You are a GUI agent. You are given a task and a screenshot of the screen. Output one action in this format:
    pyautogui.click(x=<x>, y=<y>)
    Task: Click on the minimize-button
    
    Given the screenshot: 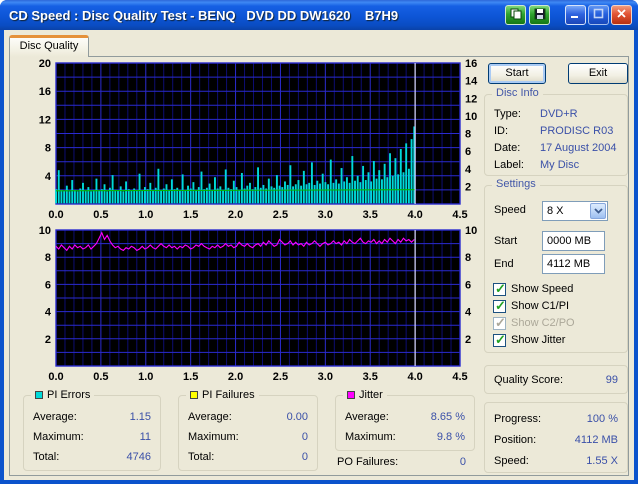 What is the action you would take?
    pyautogui.click(x=575, y=15)
    